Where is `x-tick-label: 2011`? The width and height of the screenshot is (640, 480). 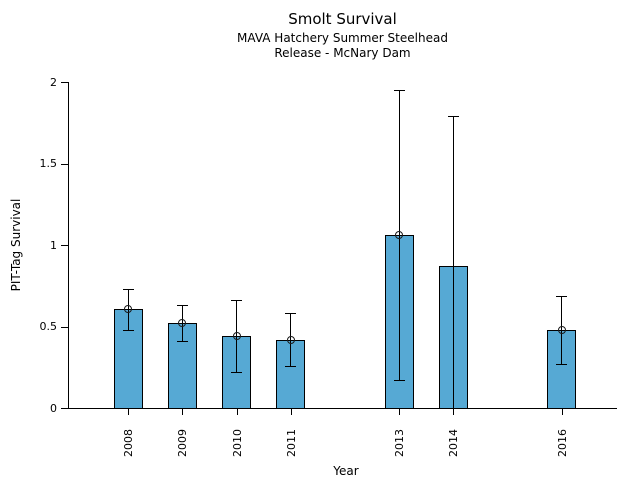
x-tick-label: 2011 is located at coordinates (291, 443).